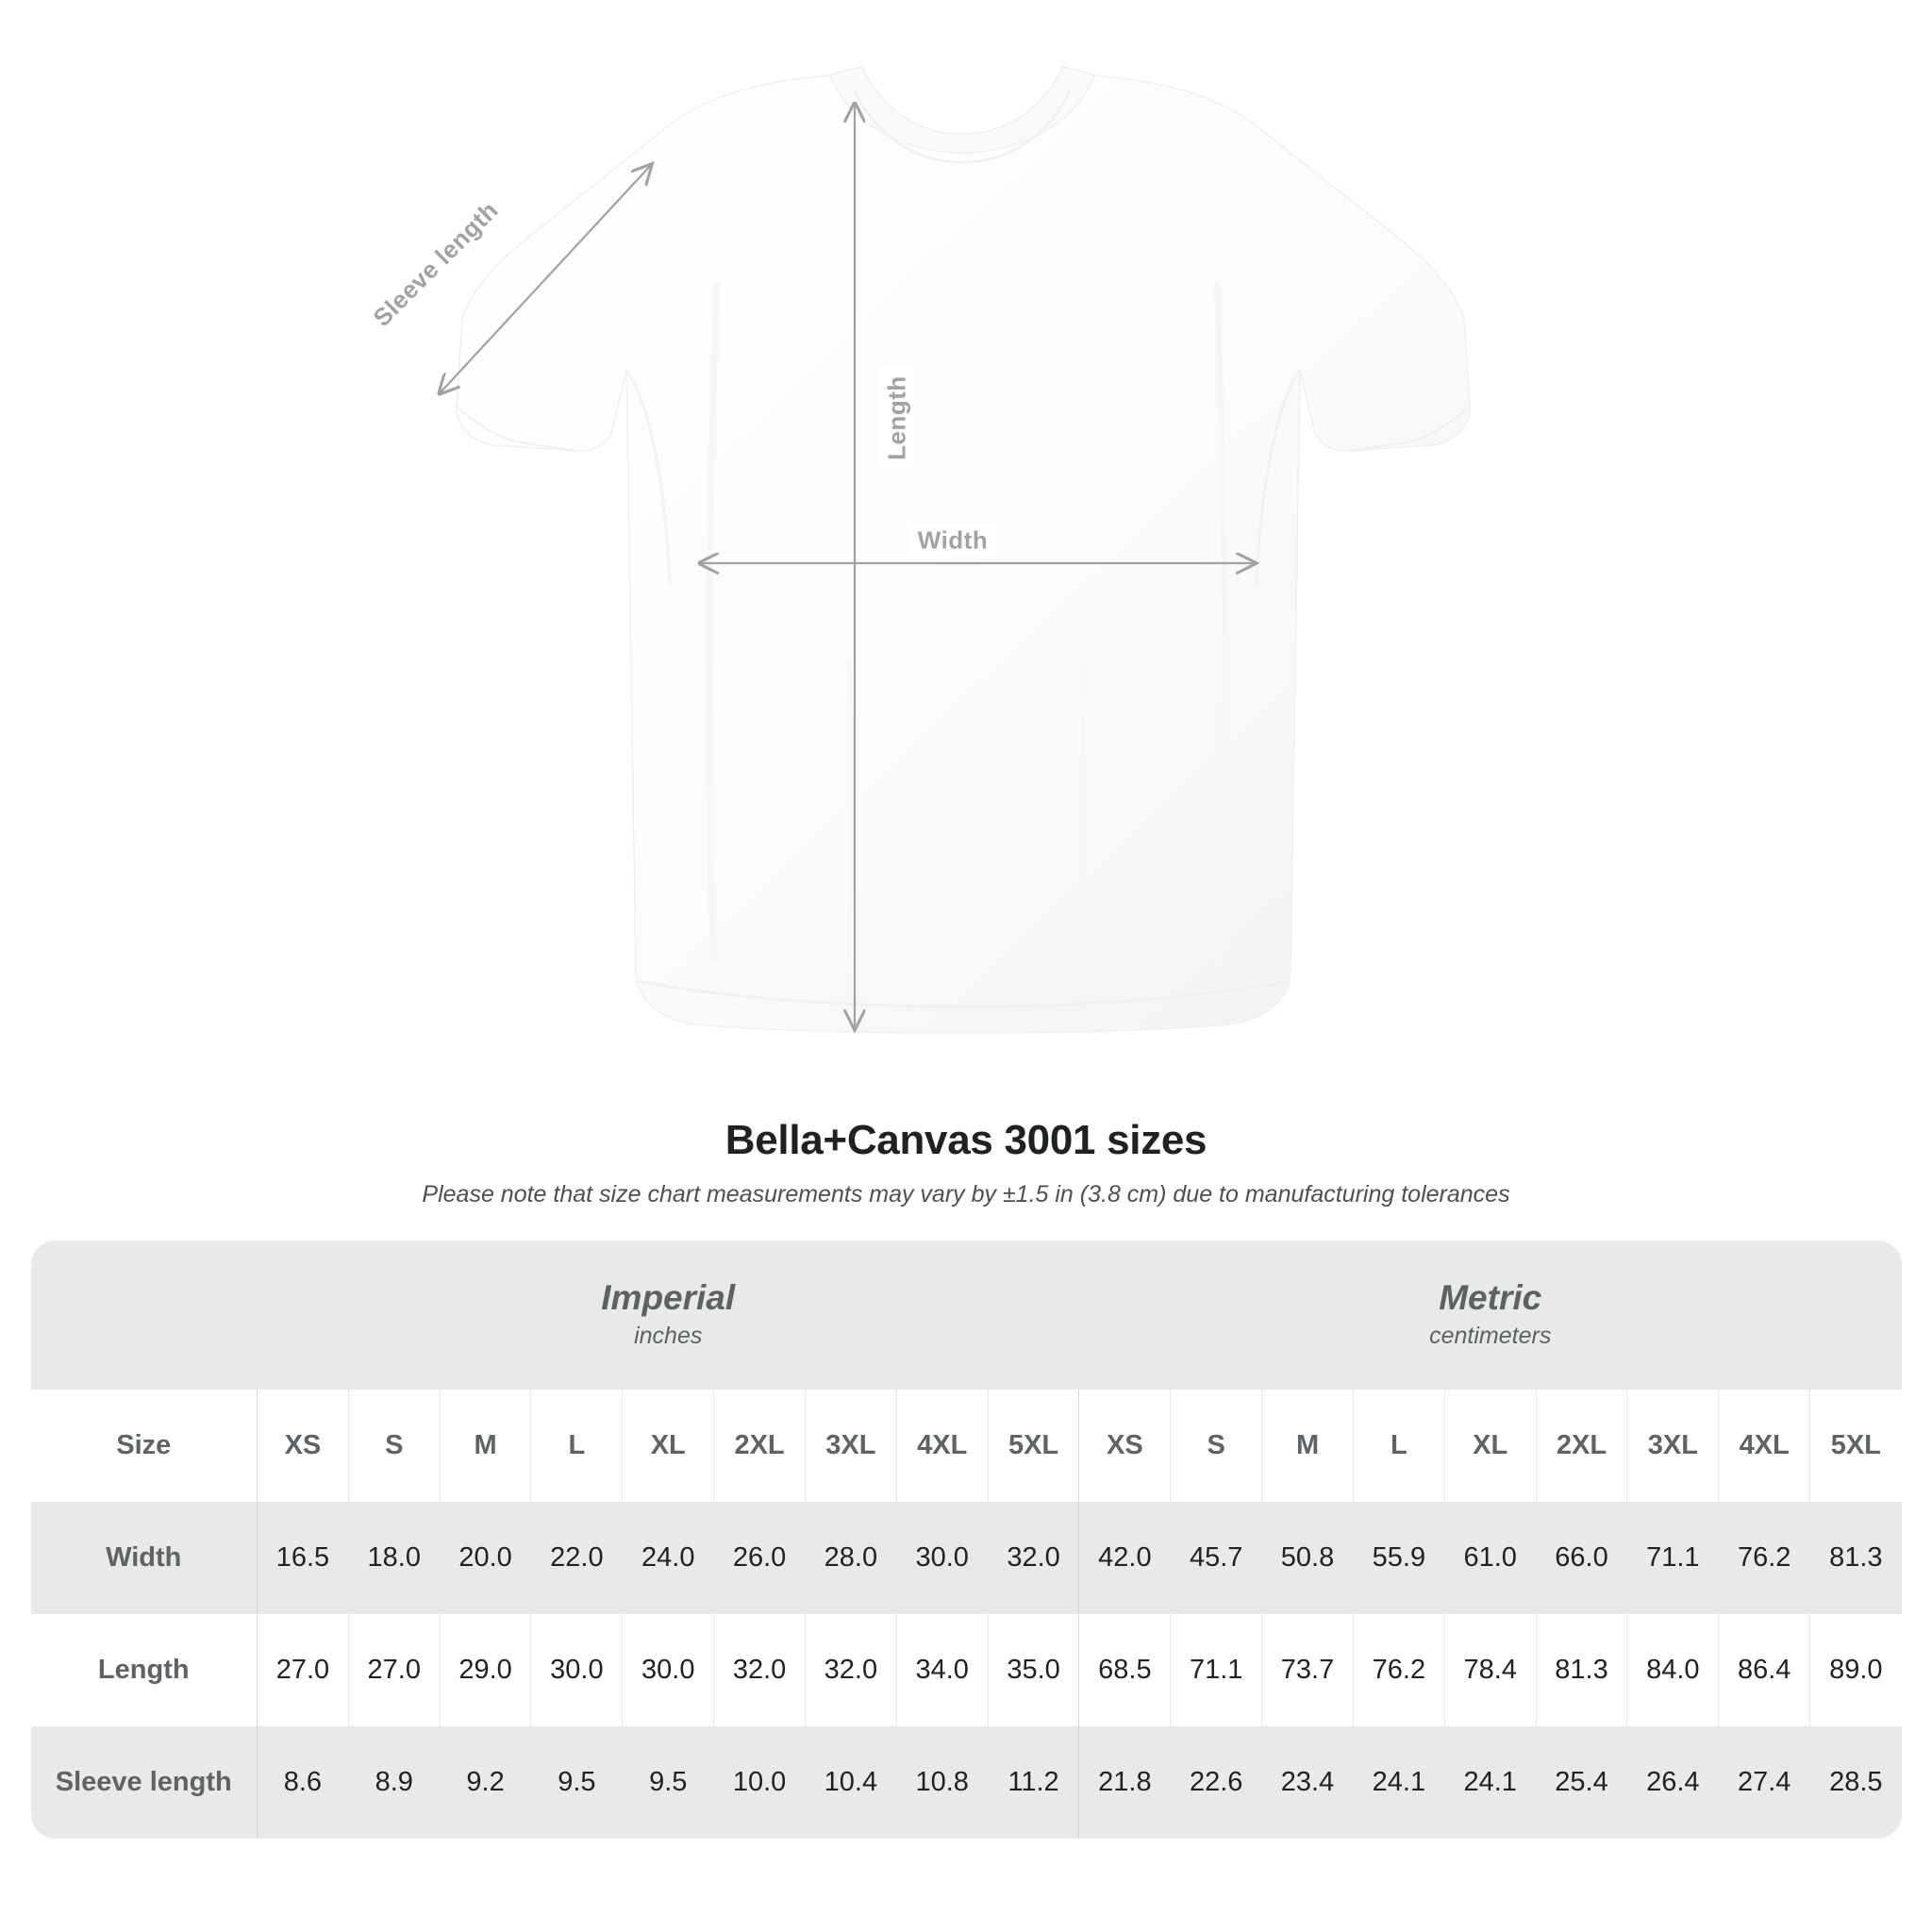 Image resolution: width=1932 pixels, height=1932 pixels. I want to click on cell-metric: 86.4, so click(1764, 1670).